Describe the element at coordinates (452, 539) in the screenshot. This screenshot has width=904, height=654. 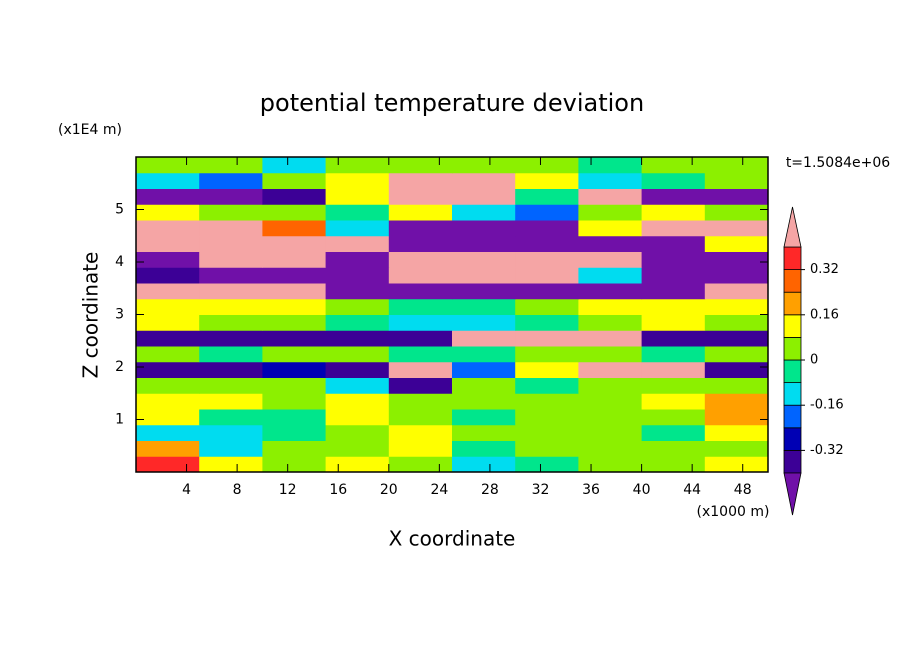
I see `x-axis-label: X coordinate` at that location.